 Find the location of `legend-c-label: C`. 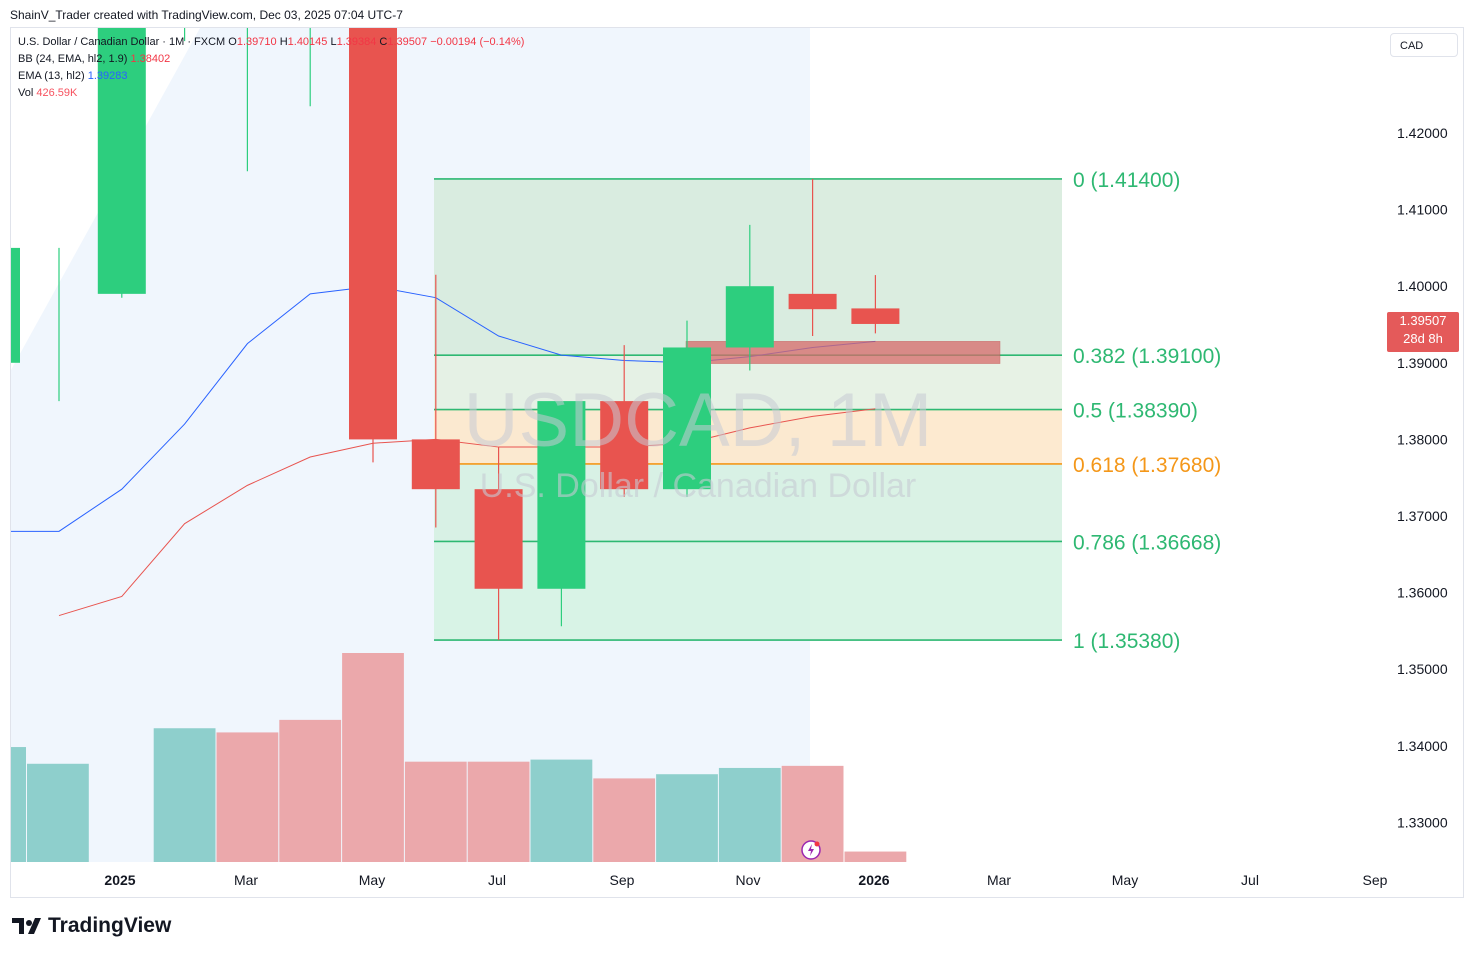

legend-c-label: C is located at coordinates (383, 42).